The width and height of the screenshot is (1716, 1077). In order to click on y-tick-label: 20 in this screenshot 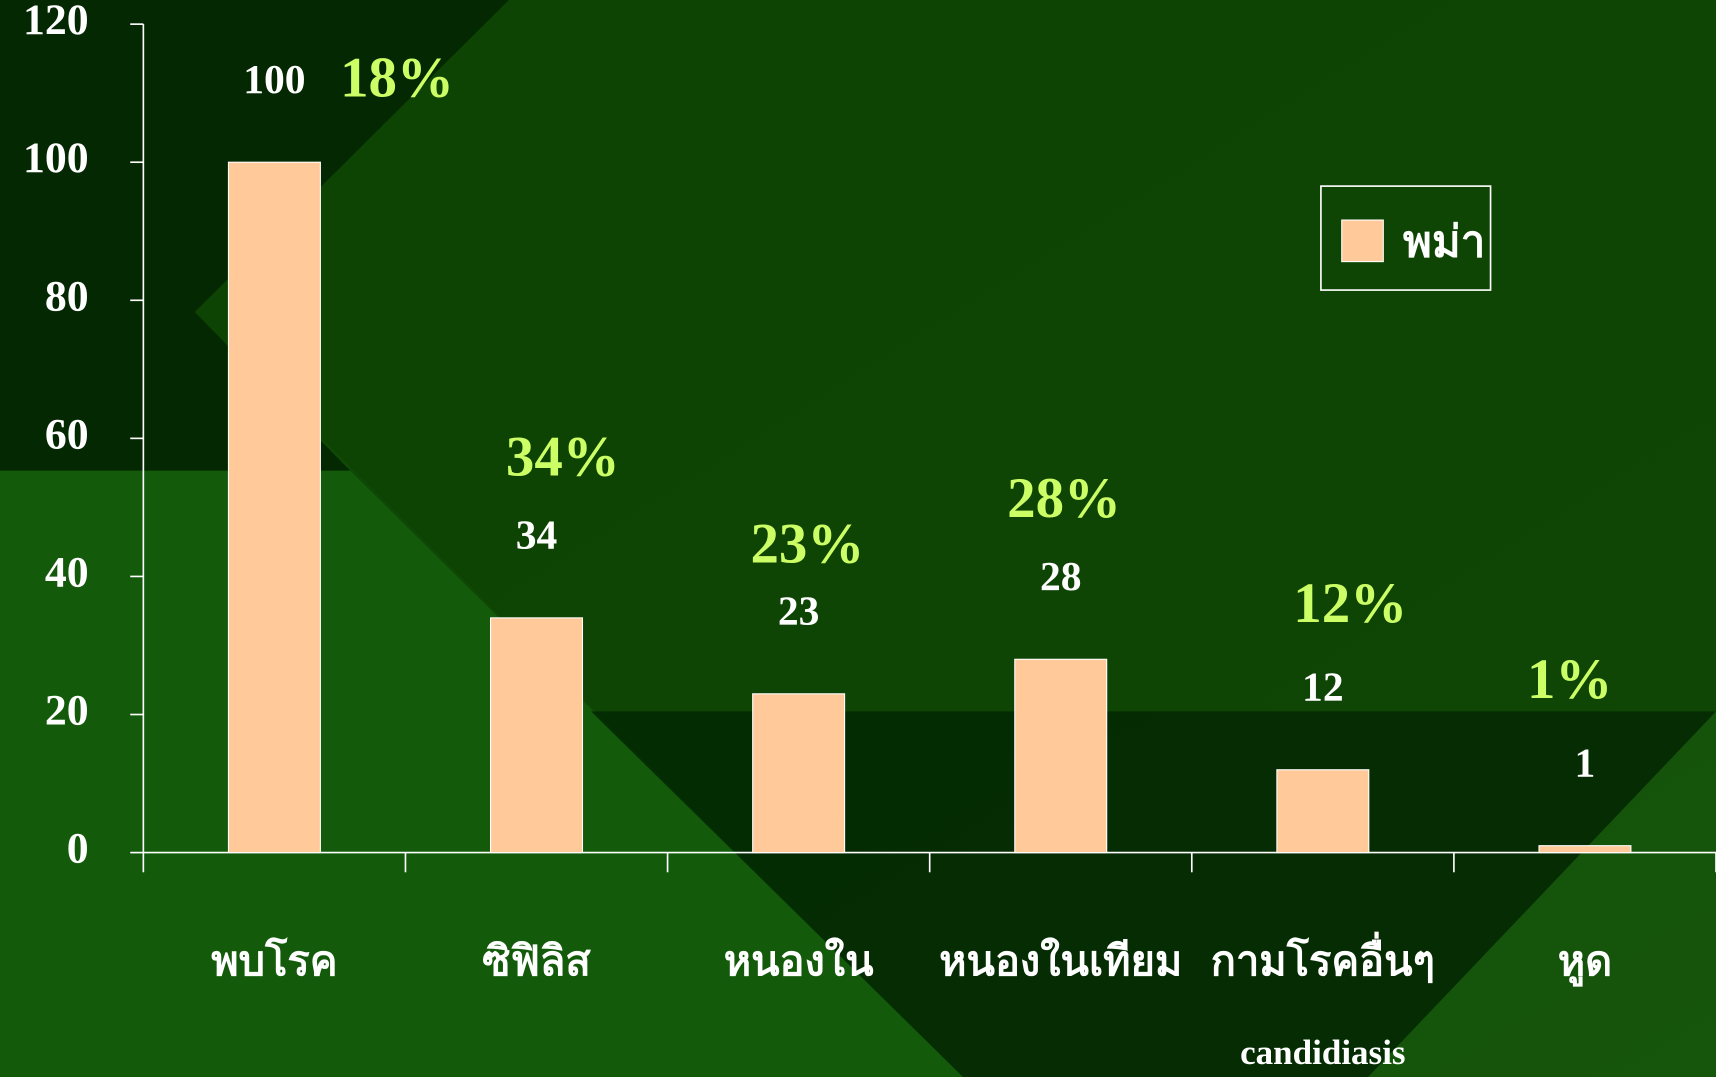, I will do `click(67, 711)`.